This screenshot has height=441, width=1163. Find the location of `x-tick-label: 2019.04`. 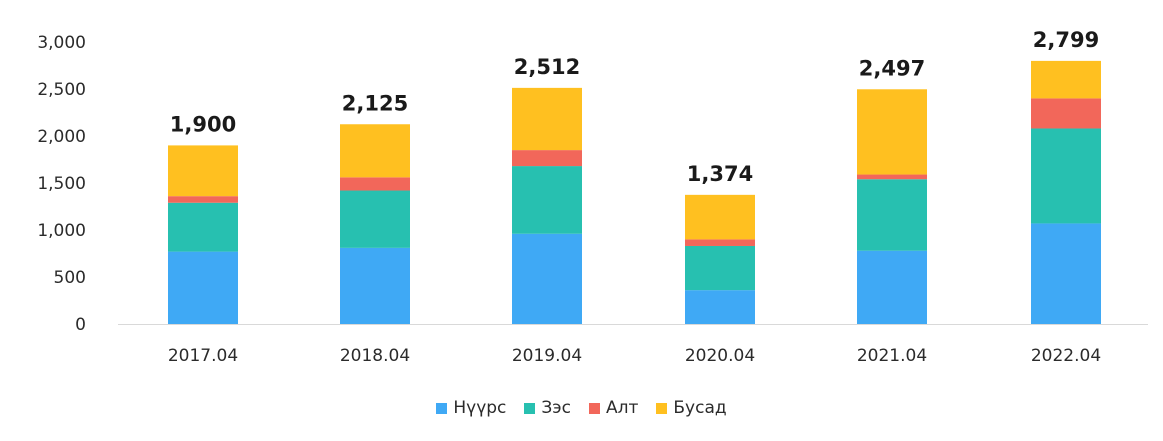

x-tick-label: 2019.04 is located at coordinates (547, 356).